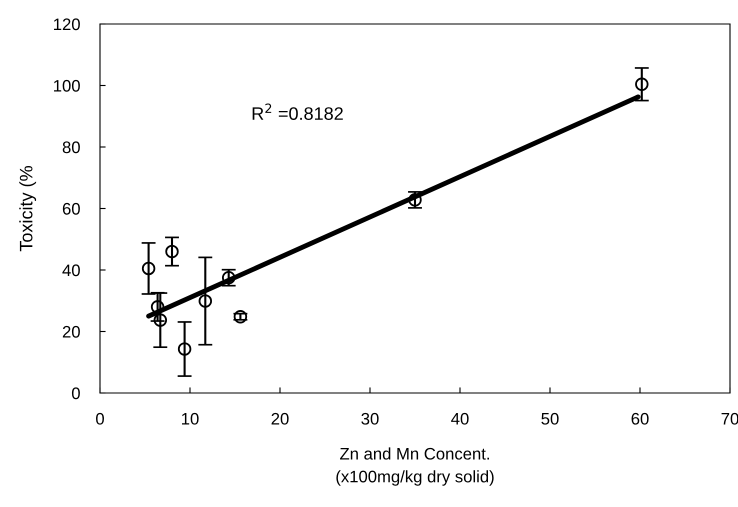 The width and height of the screenshot is (738, 507). I want to click on y-tick-label: 60, so click(71, 208).